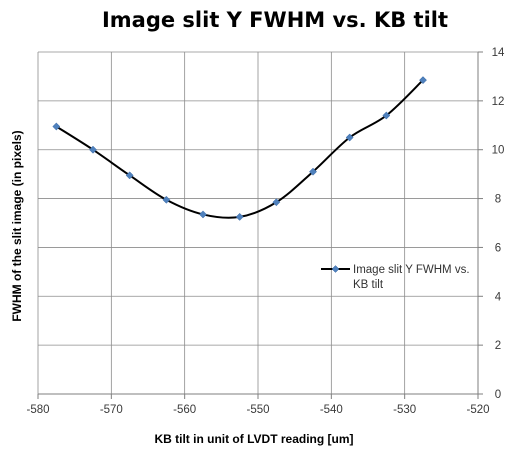 The image size is (526, 452). What do you see at coordinates (498, 297) in the screenshot?
I see `y-tick-label-2: 4` at bounding box center [498, 297].